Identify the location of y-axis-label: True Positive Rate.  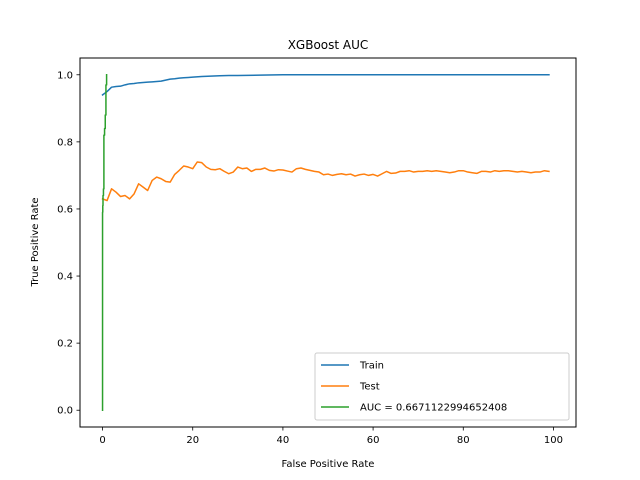
(35, 242).